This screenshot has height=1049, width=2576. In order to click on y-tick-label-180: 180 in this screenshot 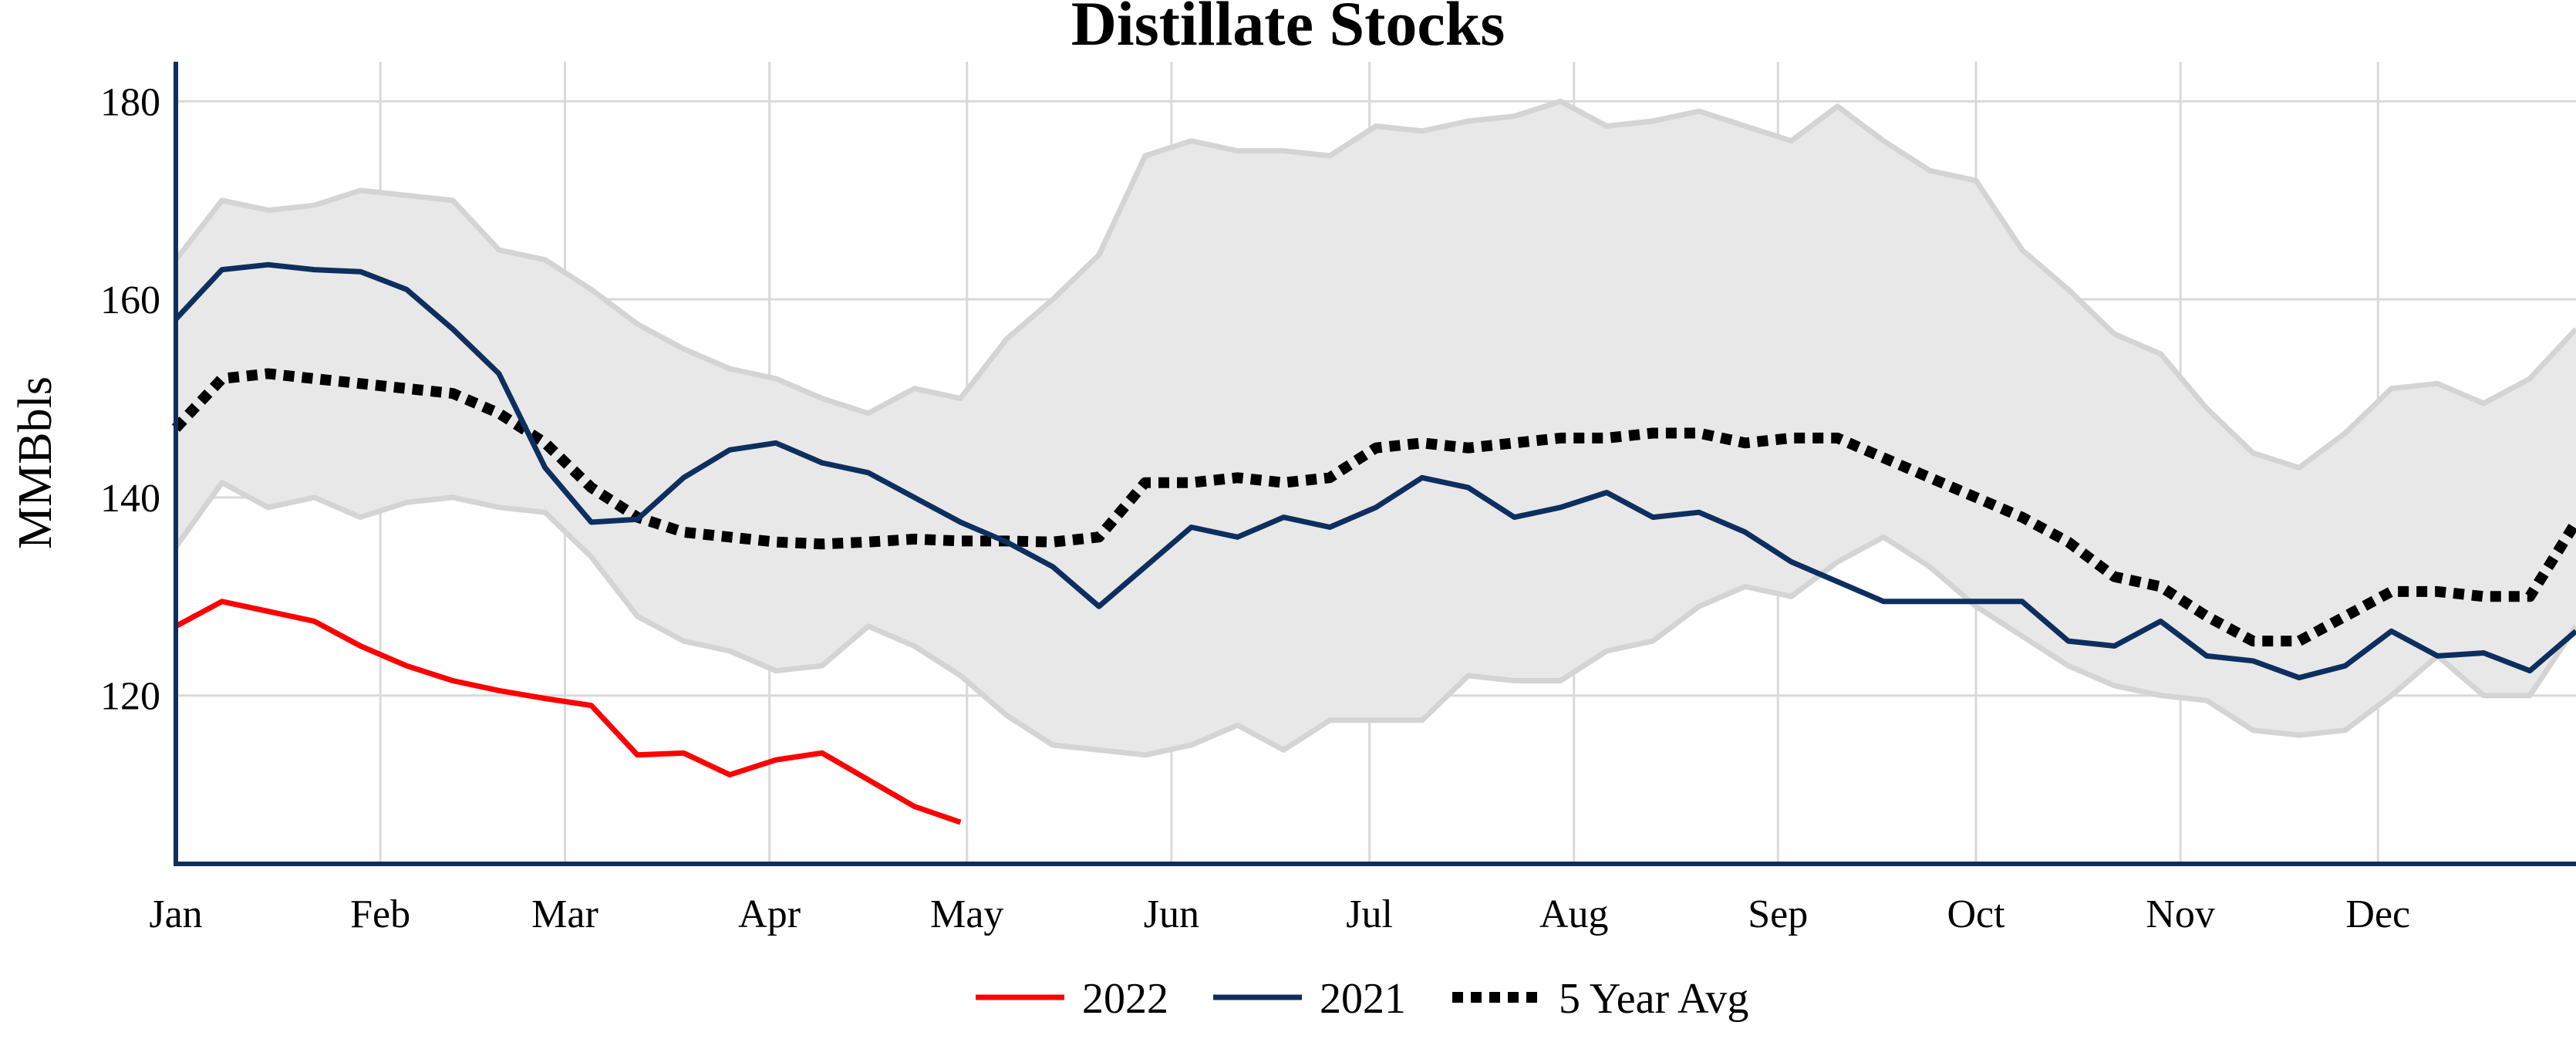, I will do `click(130, 102)`.